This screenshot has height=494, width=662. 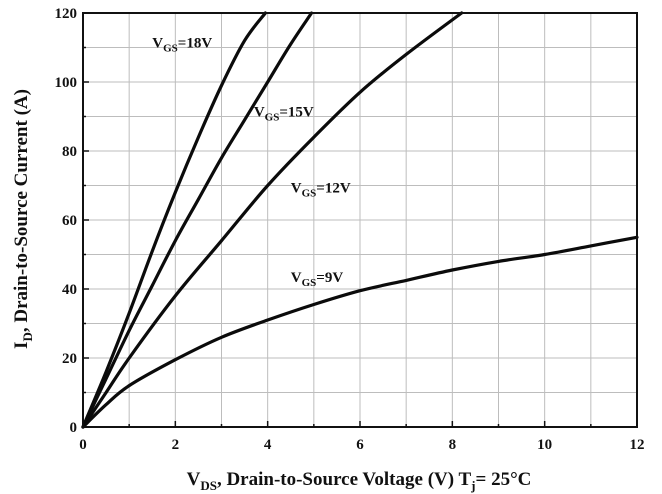 I want to click on curve-label-vgs-9: VGS=9V, so click(x=317, y=279).